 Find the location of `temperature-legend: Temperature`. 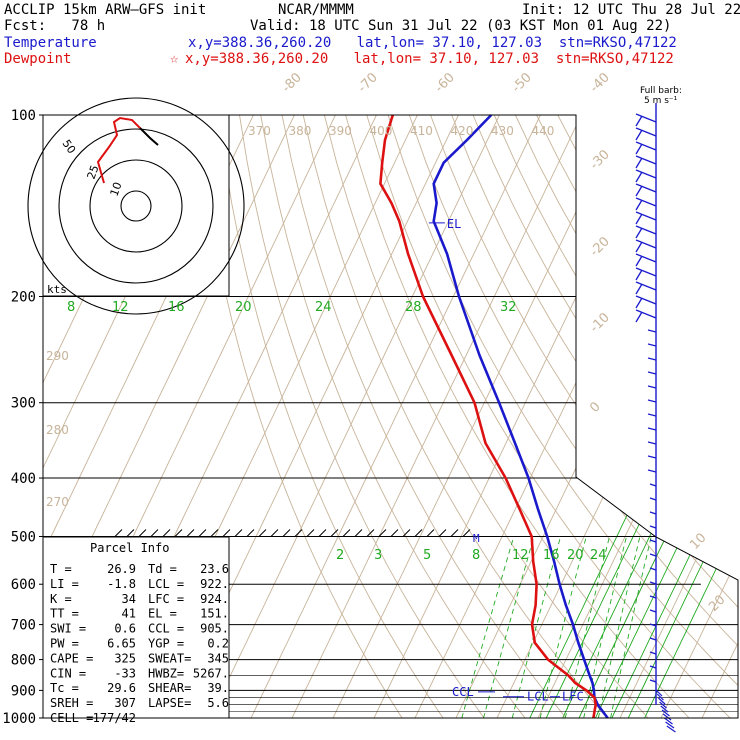

temperature-legend: Temperature is located at coordinates (50, 43).